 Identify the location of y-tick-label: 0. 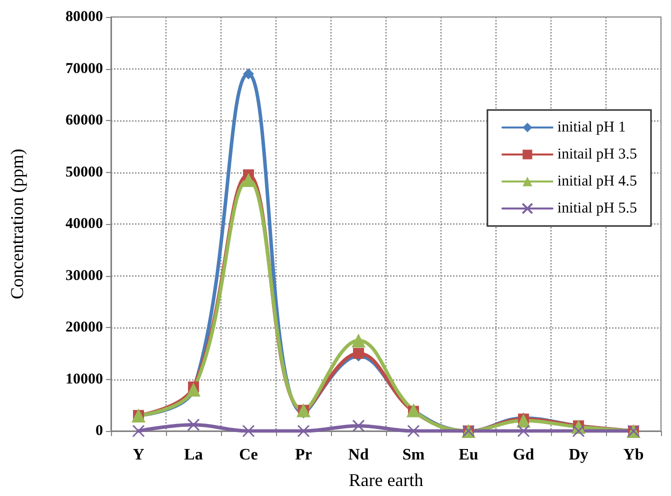
(99, 431).